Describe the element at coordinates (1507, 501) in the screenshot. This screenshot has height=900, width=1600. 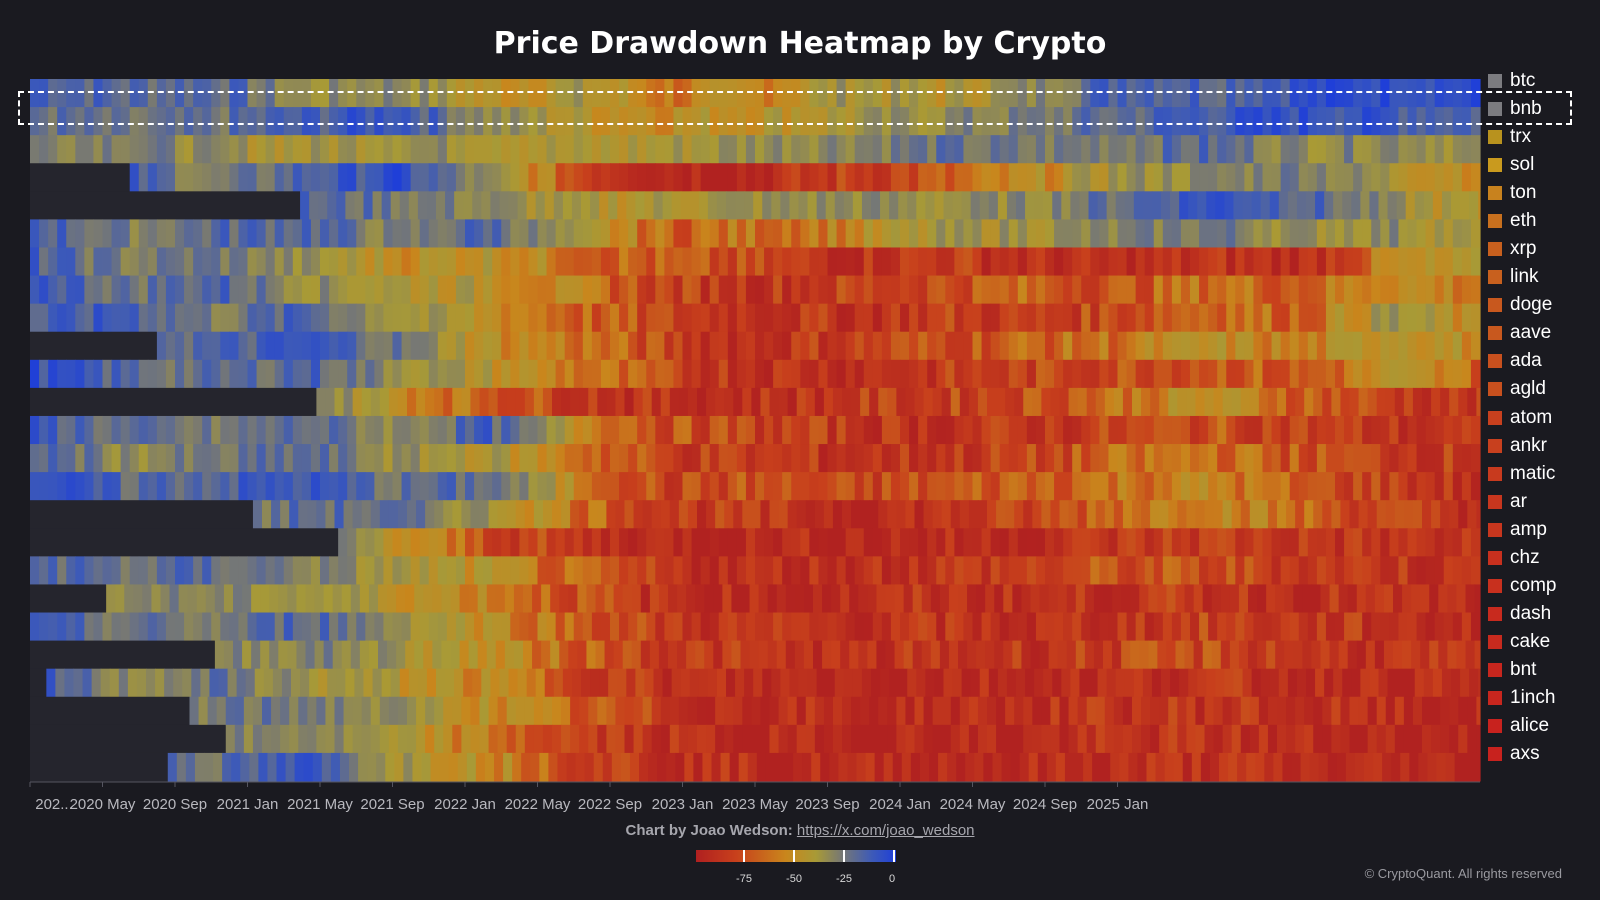
I see `legend-item-ar: ar` at that location.